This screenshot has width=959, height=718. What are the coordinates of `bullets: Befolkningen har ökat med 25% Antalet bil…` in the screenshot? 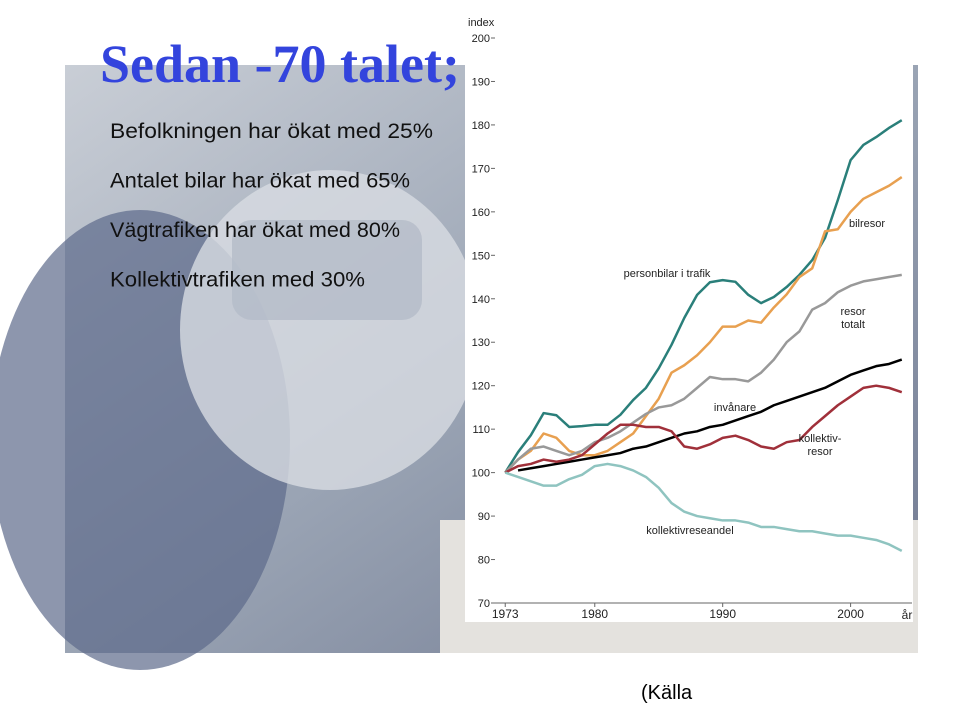 It's located at (271, 206).